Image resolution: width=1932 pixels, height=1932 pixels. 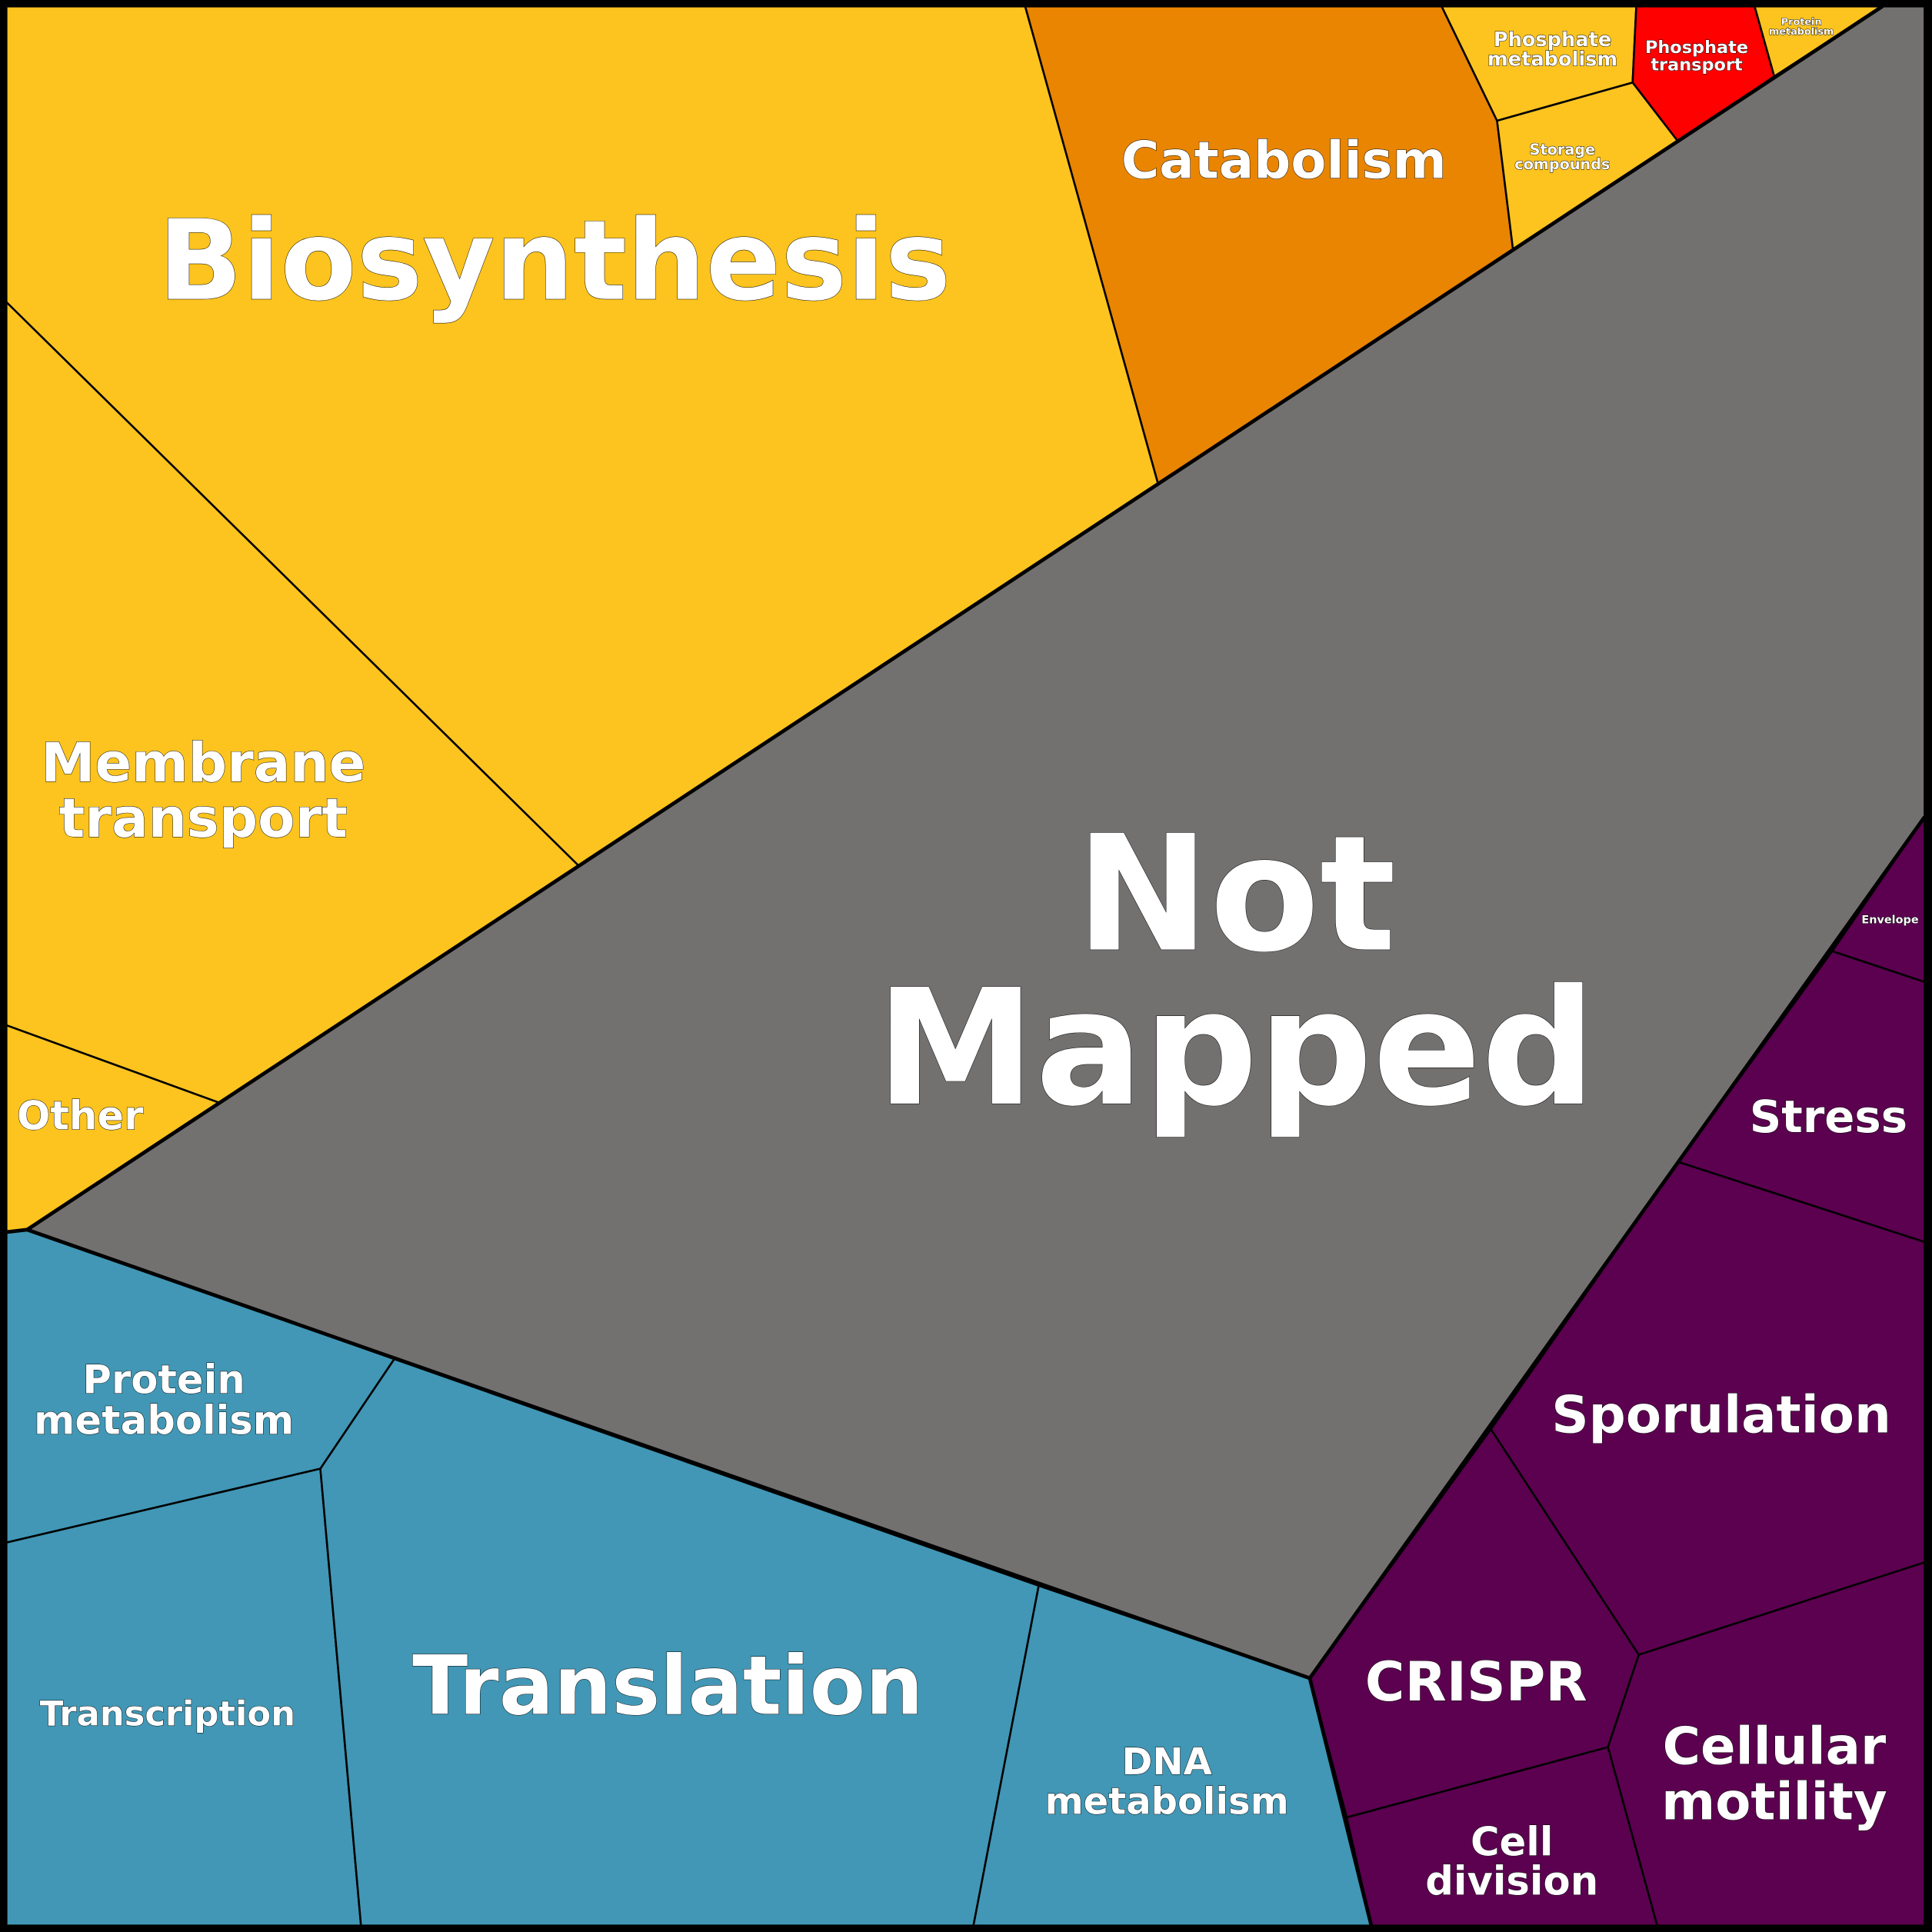 I want to click on region-label: Membrane, so click(x=203, y=762).